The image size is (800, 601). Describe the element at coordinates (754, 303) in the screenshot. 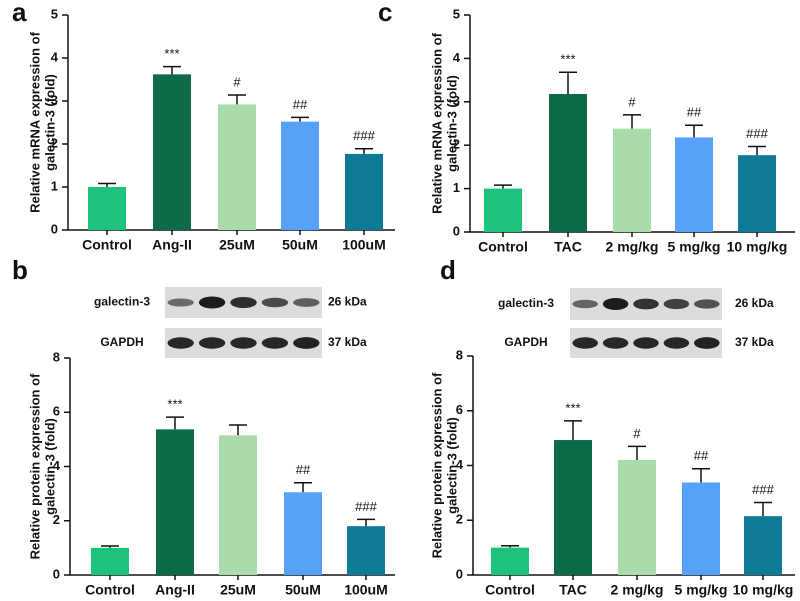

I see `blot-size: 26 kDa` at that location.